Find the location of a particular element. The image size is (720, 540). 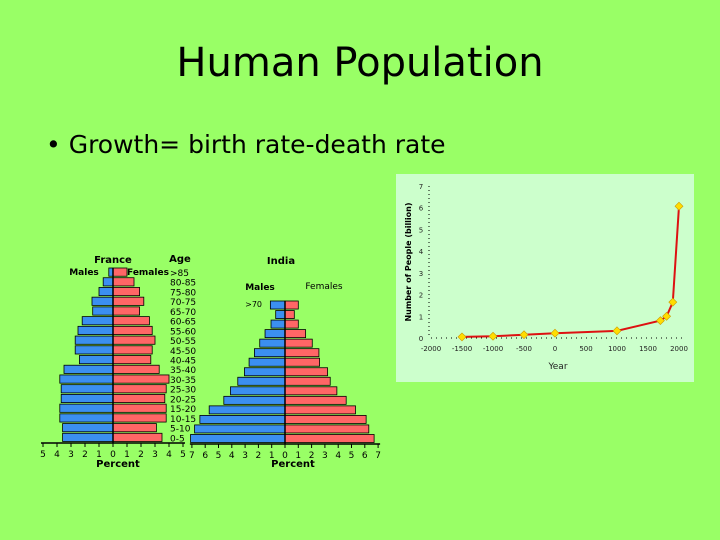

age-label: 80-85 is located at coordinates (183, 284).